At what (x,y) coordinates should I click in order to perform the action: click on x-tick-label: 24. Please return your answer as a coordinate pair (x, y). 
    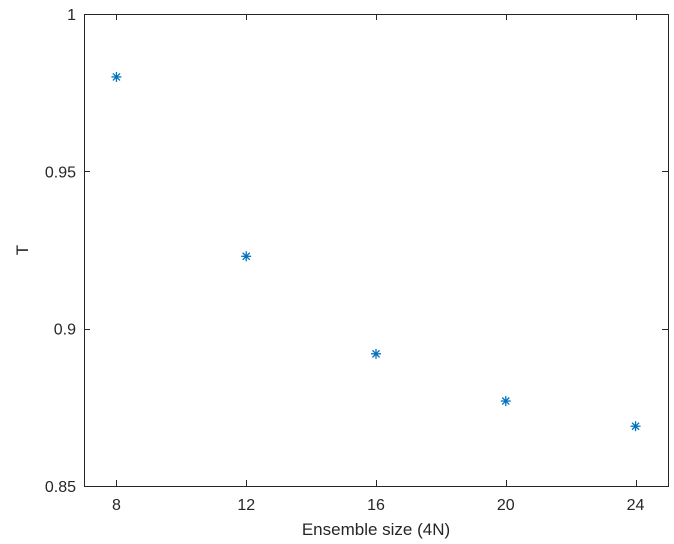
    Looking at the image, I should click on (636, 505).